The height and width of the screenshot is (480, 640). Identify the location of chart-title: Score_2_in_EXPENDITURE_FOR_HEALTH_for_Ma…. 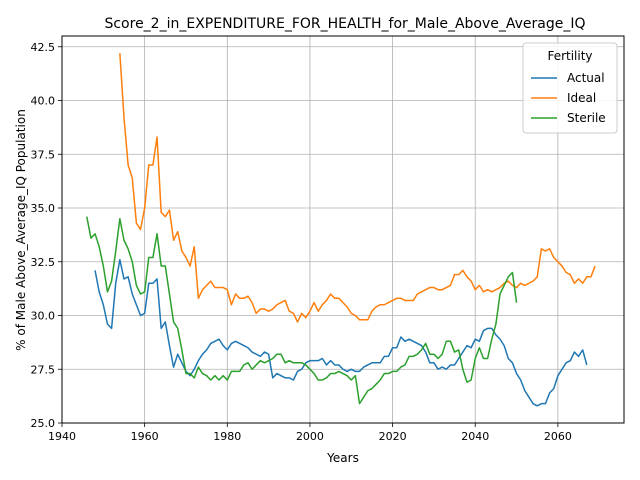
(344, 24).